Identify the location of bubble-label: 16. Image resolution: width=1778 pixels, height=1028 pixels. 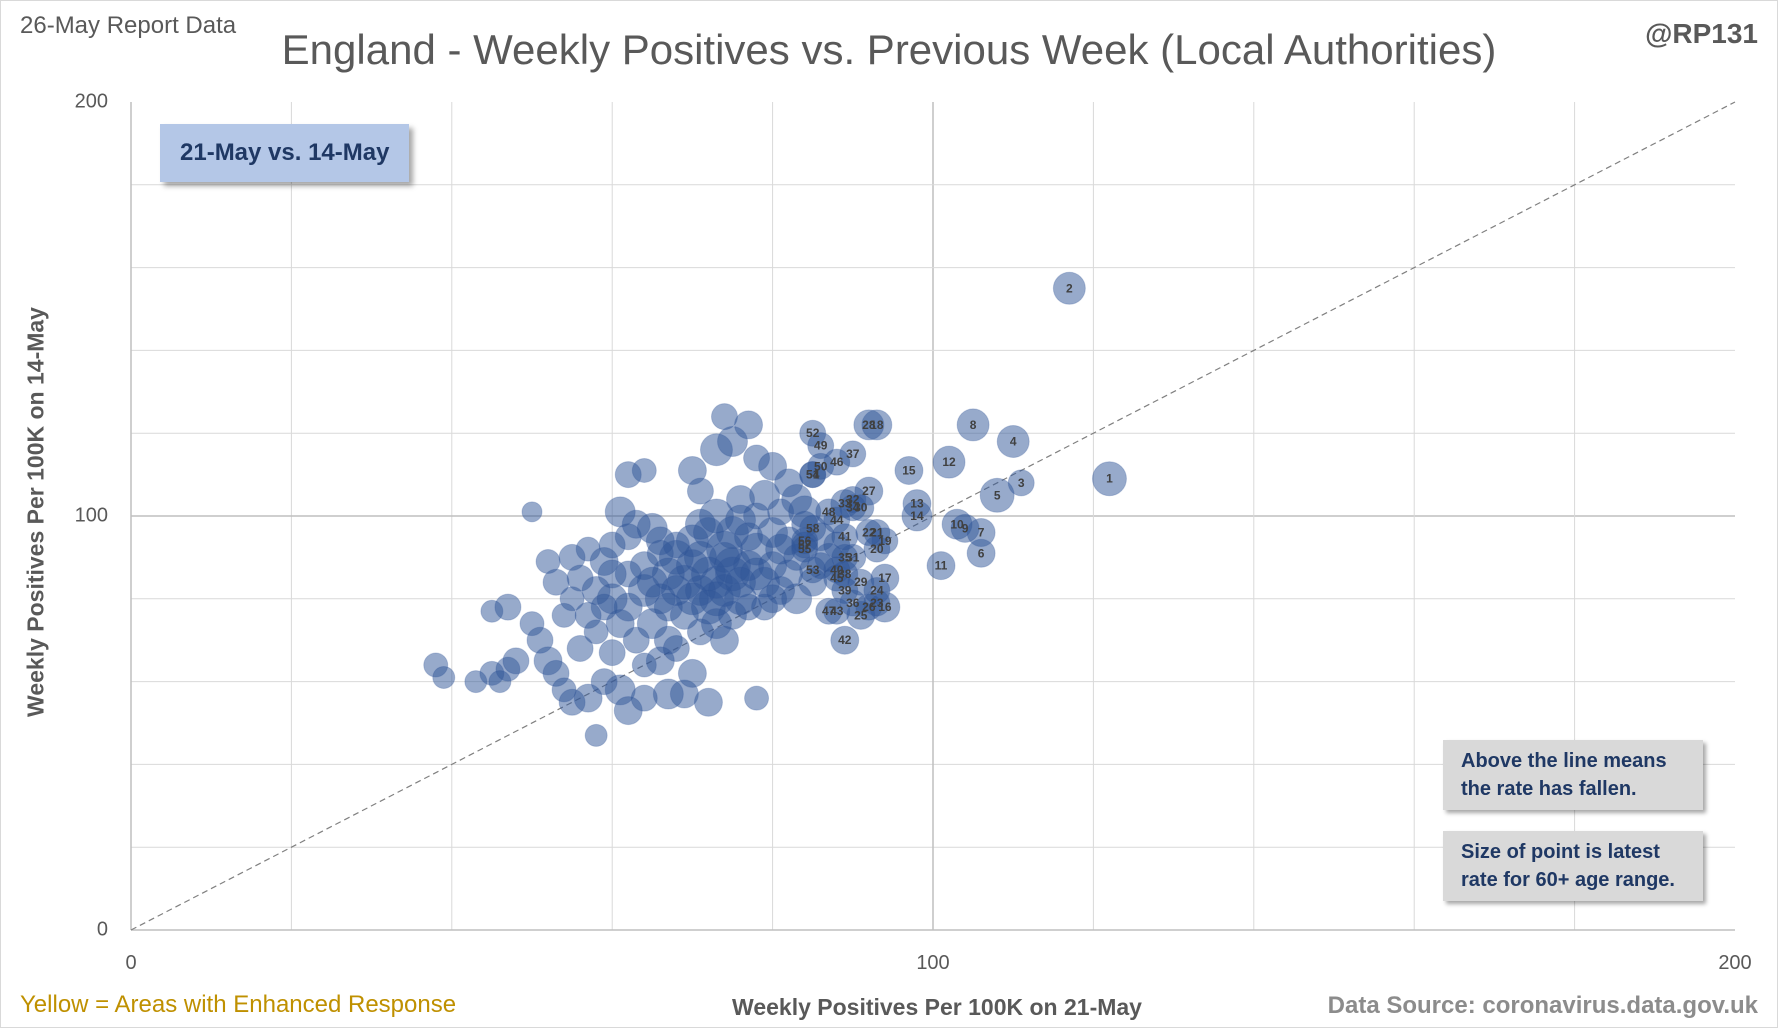
(885, 607).